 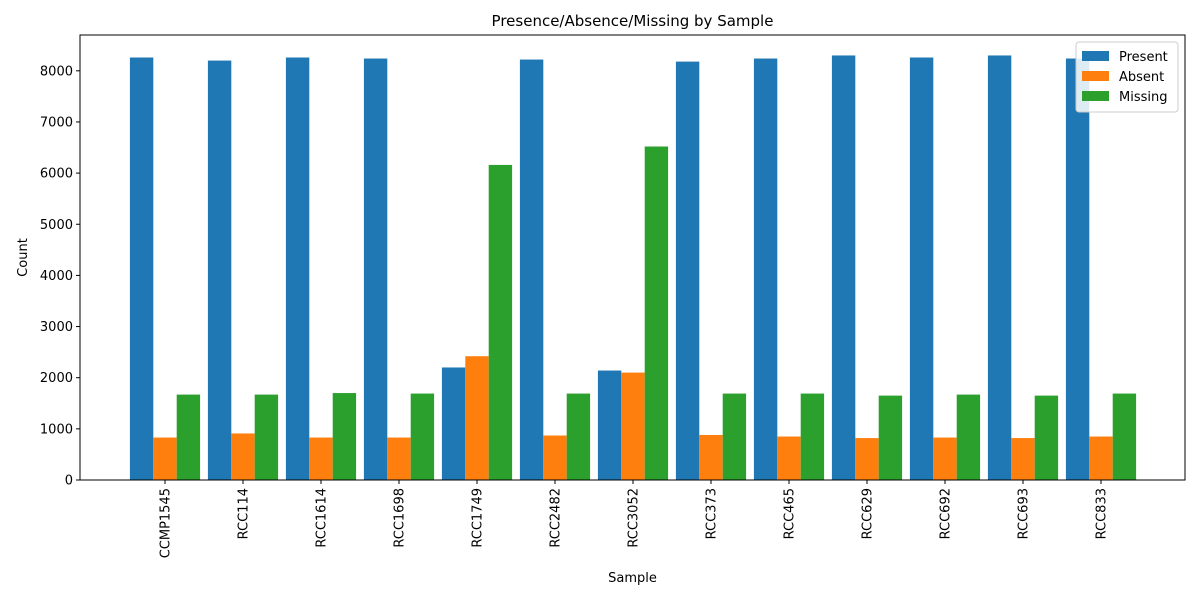 What do you see at coordinates (266, 437) in the screenshot?
I see `bar-missing-rcc114` at bounding box center [266, 437].